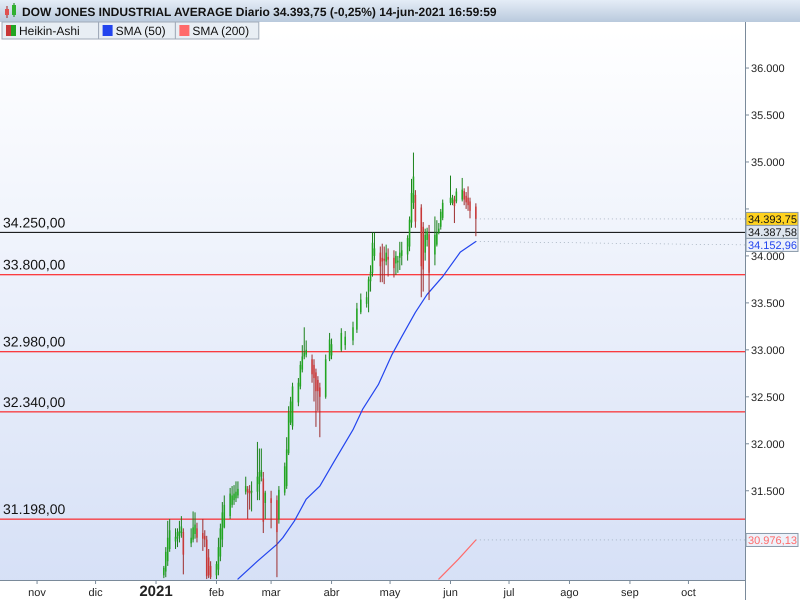 This screenshot has width=800, height=600. Describe the element at coordinates (768, 162) in the screenshot. I see `y-tick-label: 35.000` at that location.